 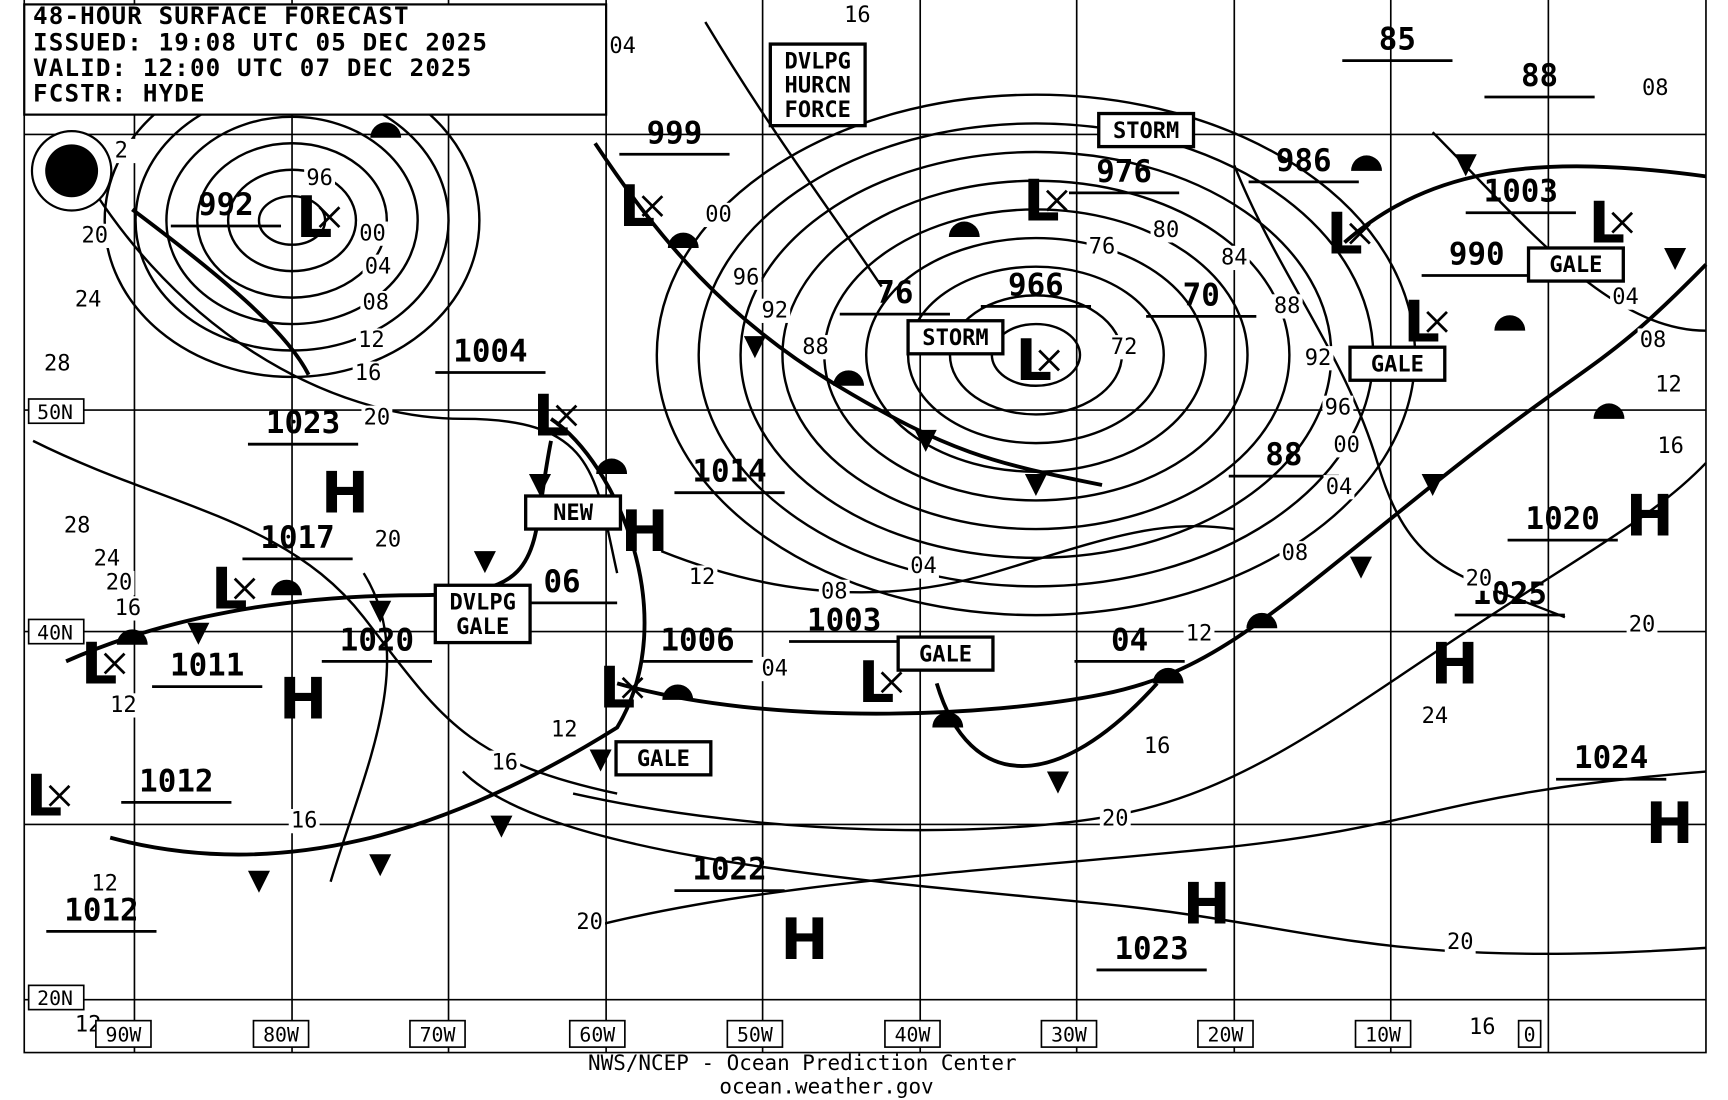 I want to click on pressure-value: 990, so click(x=1477, y=255).